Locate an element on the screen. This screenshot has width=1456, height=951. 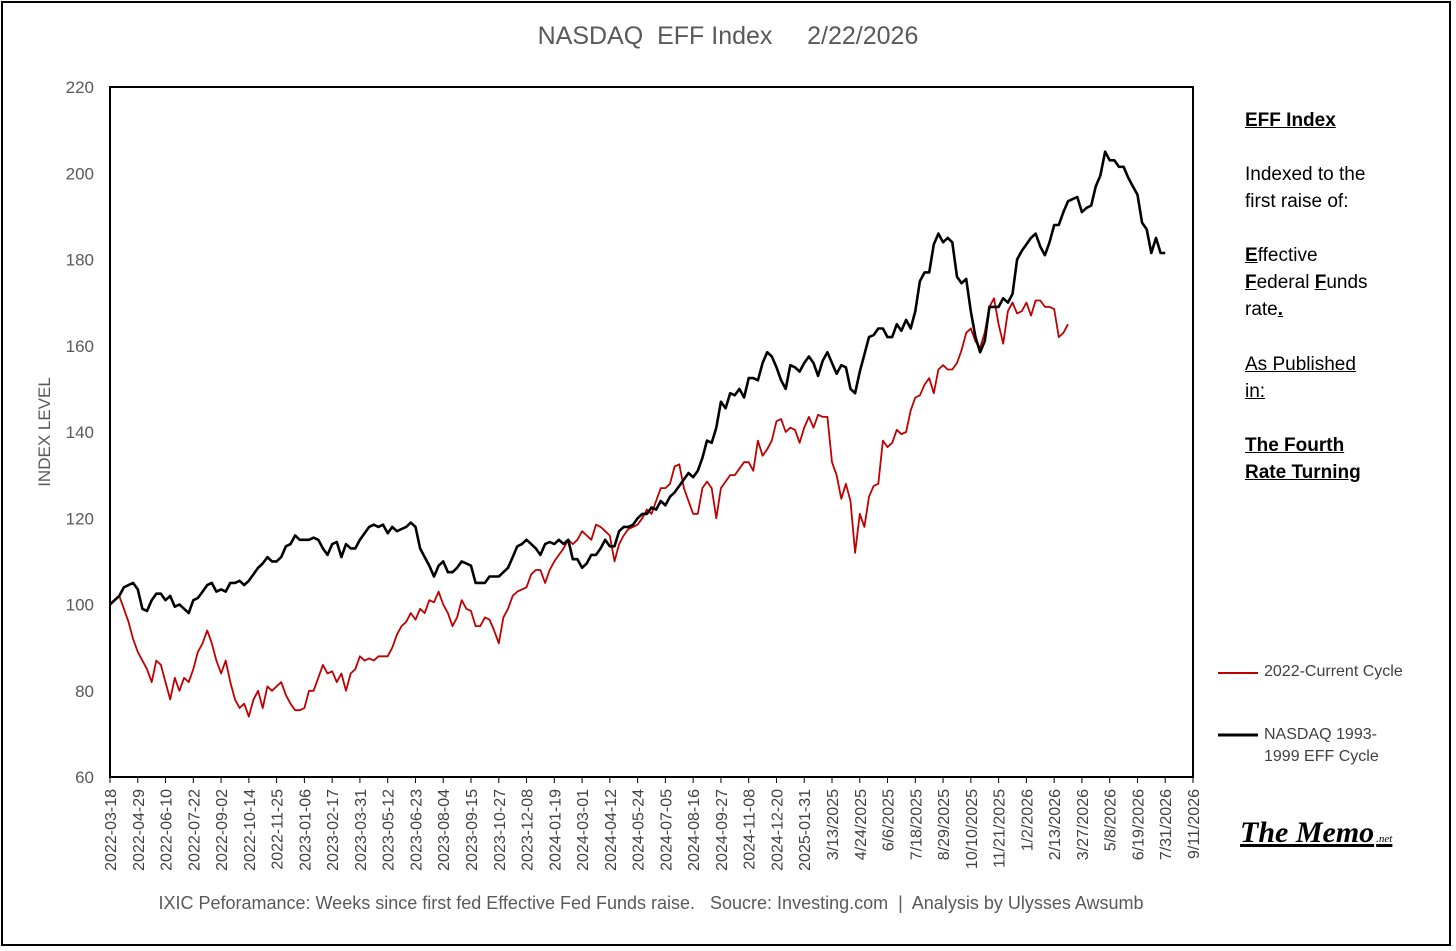
sidebar-published-line1: As Published is located at coordinates (1300, 364).